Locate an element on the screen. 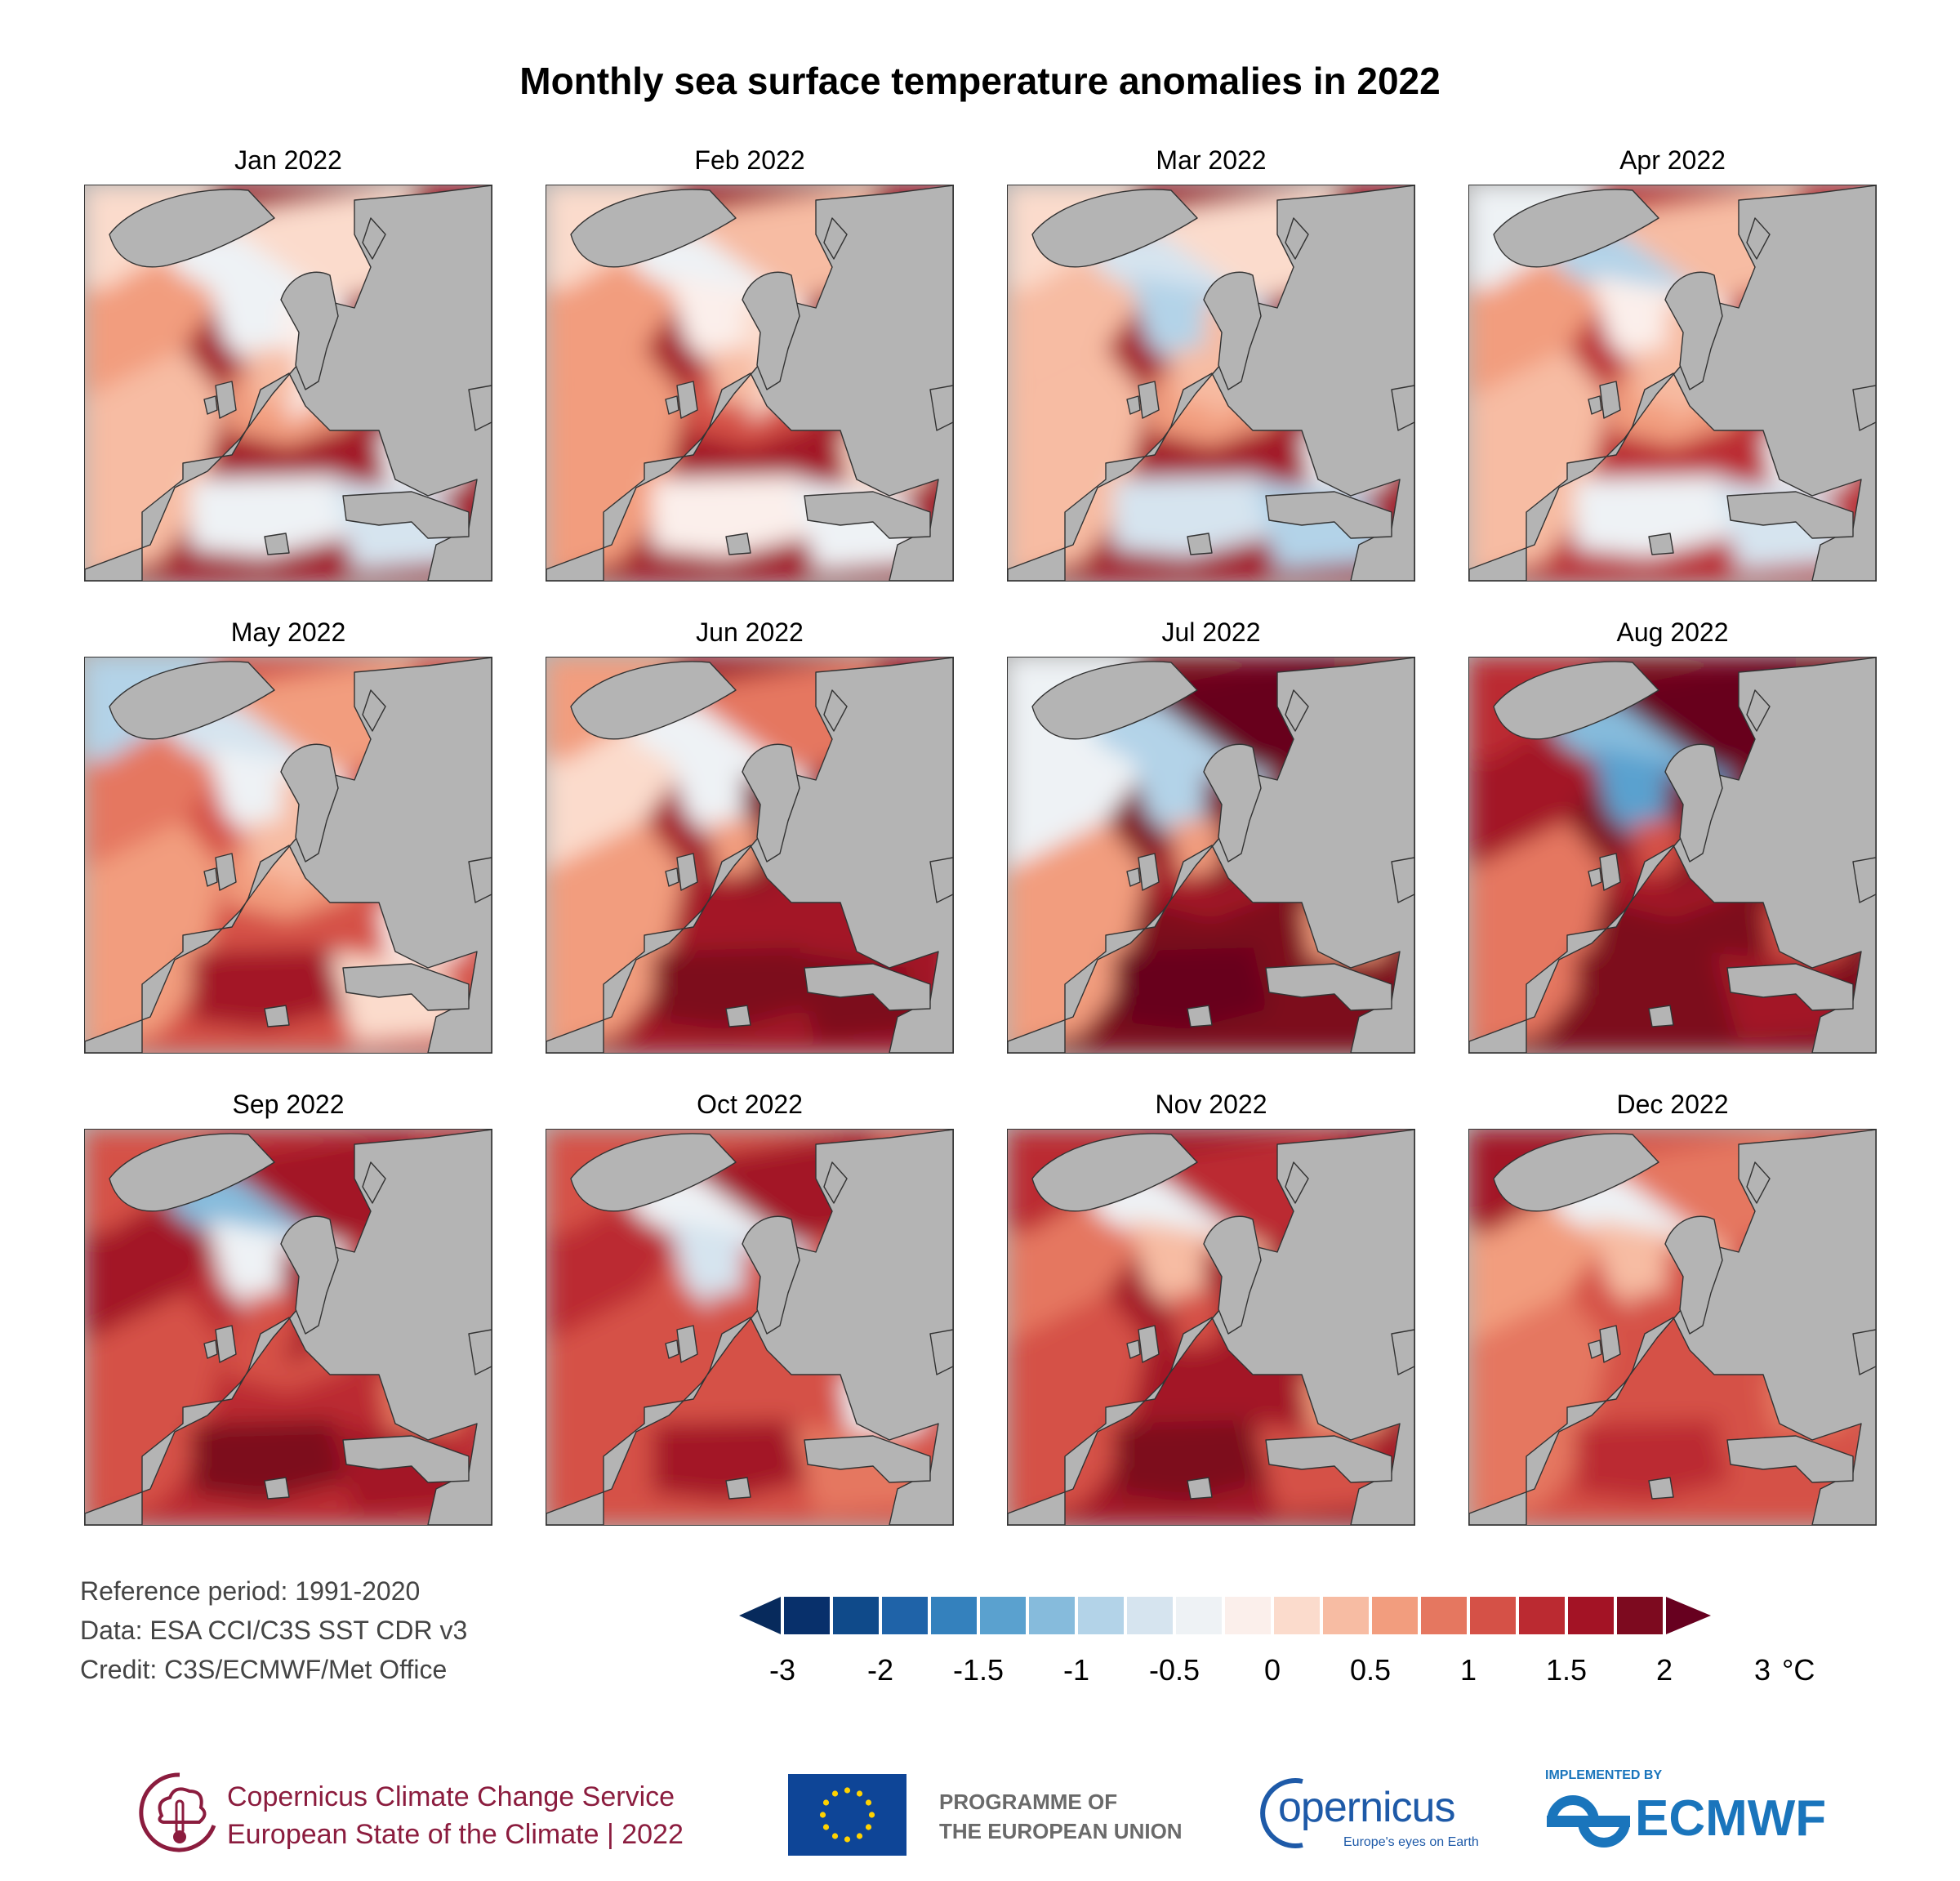  map-panel: Feb 2022 is located at coordinates (750, 364).